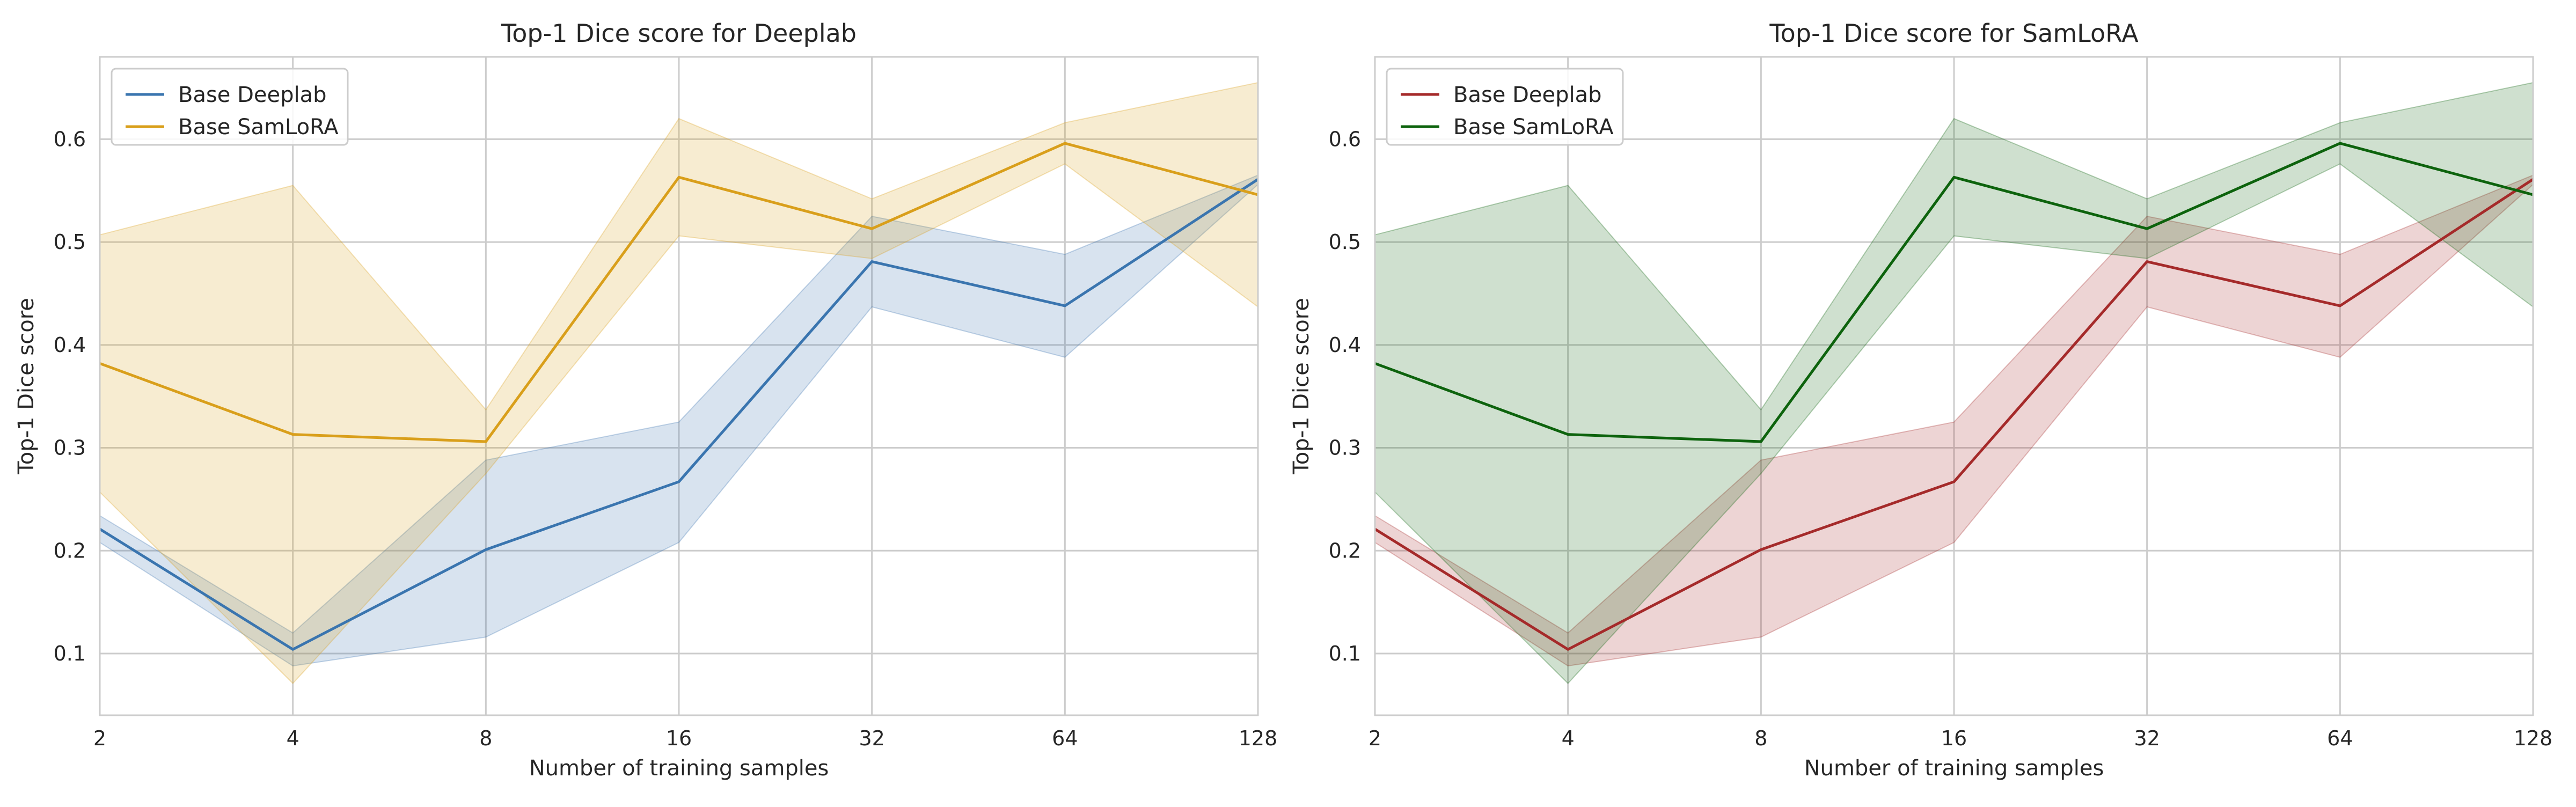  Describe the element at coordinates (1954, 33) in the screenshot. I see `chart-title: Top-1 Dice score for SamLoRA` at that location.